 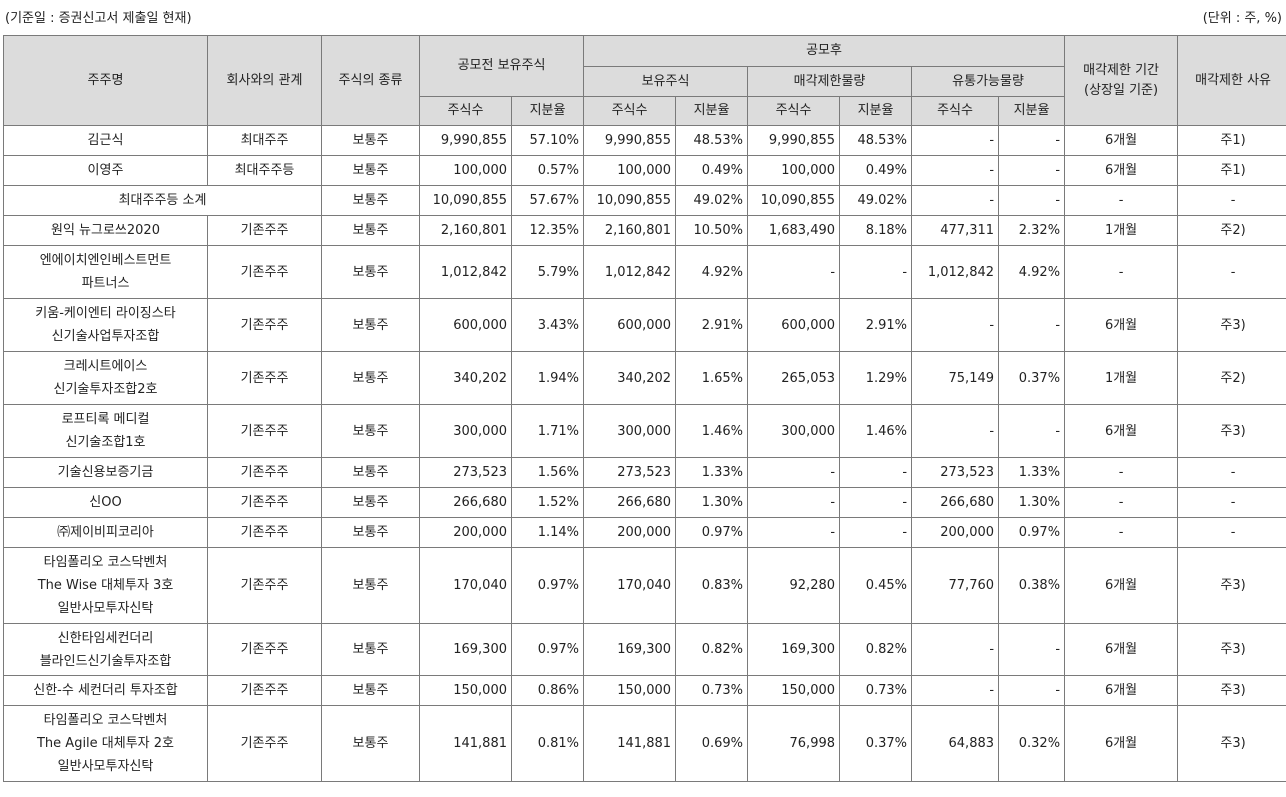 I want to click on tradable-shares-cell: 200,000, so click(x=955, y=532).